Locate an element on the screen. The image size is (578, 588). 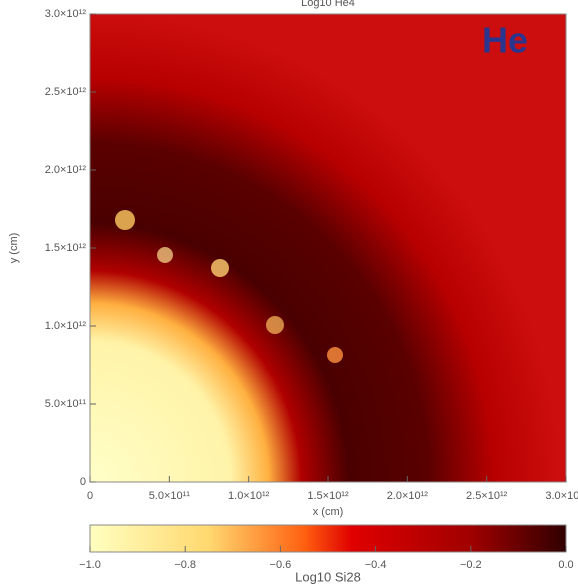
x-tick-label: 2.5×10¹² is located at coordinates (487, 496).